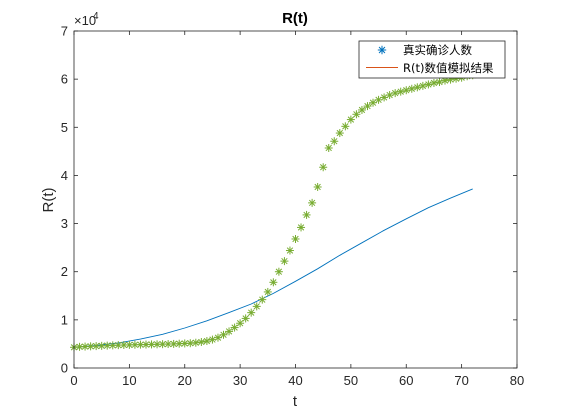 This screenshot has width=570, height=413. What do you see at coordinates (295, 401) in the screenshot?
I see `x-axis-title: t` at bounding box center [295, 401].